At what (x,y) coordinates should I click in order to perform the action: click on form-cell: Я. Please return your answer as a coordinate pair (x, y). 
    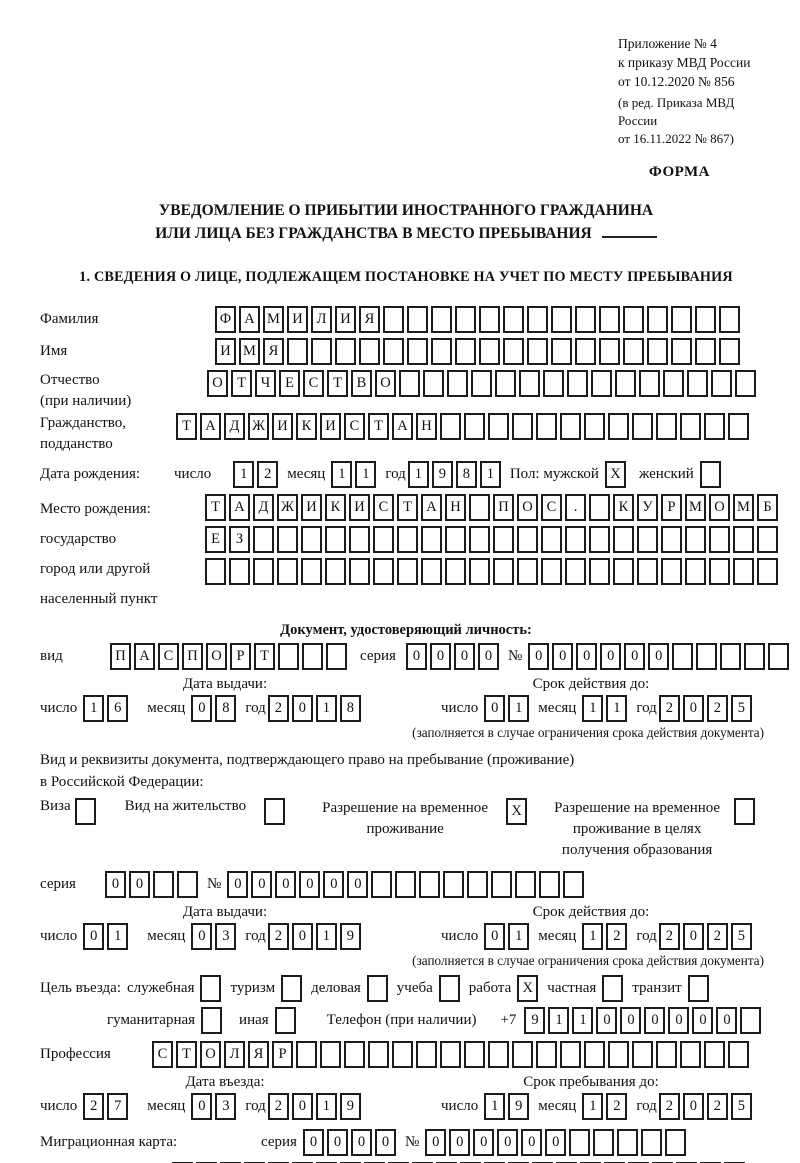
    Looking at the image, I should click on (258, 1054).